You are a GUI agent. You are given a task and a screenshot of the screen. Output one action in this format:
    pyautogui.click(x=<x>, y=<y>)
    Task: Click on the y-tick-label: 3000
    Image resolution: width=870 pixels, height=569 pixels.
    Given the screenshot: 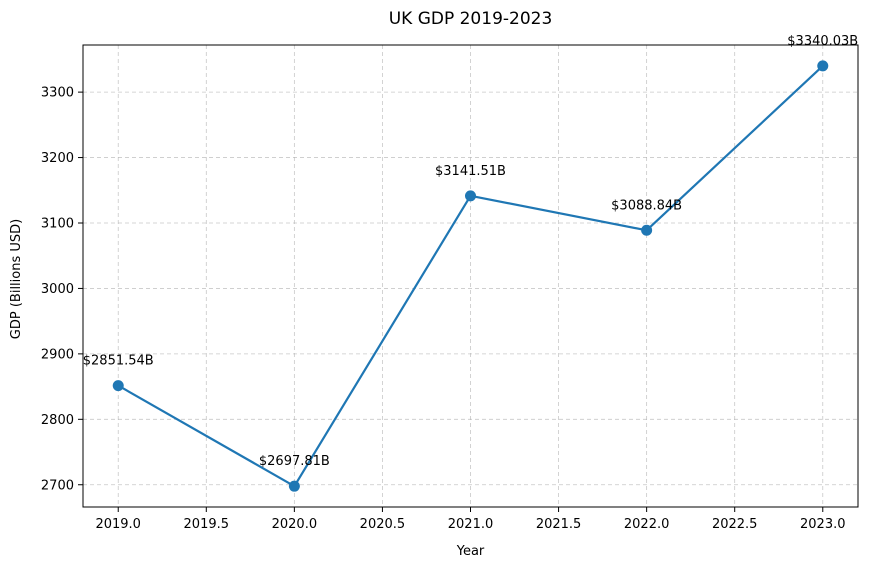 What is the action you would take?
    pyautogui.click(x=57, y=289)
    